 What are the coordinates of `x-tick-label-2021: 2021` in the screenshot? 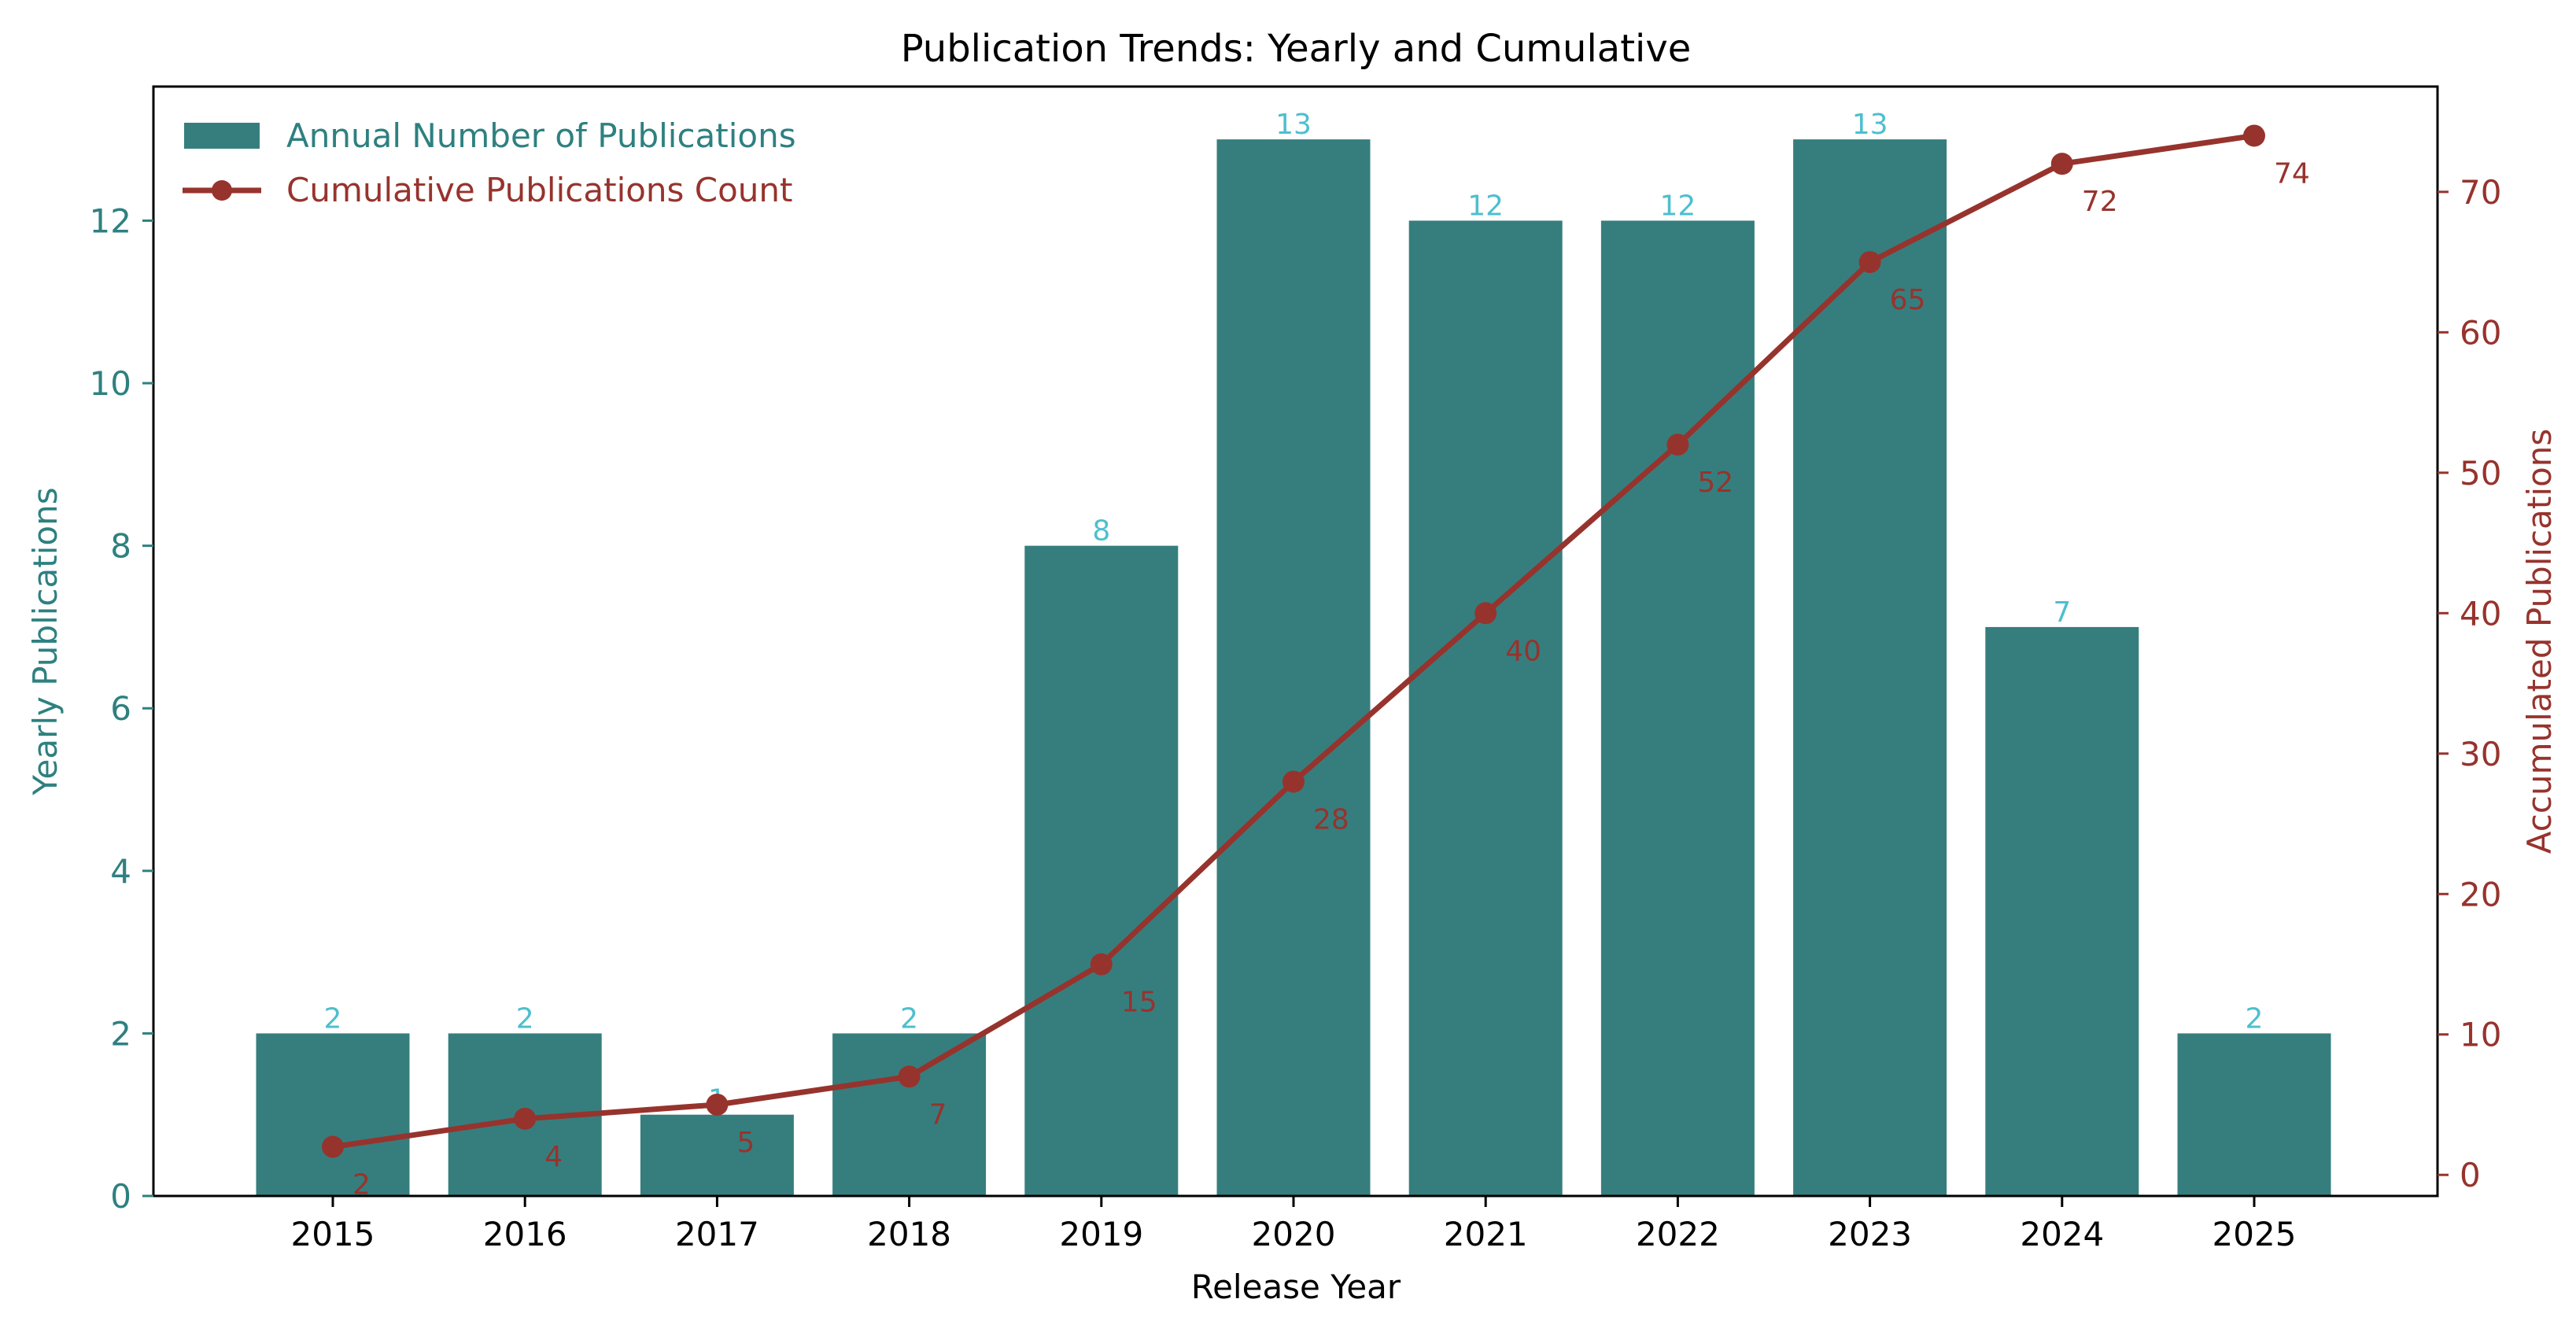 It's located at (1486, 1234).